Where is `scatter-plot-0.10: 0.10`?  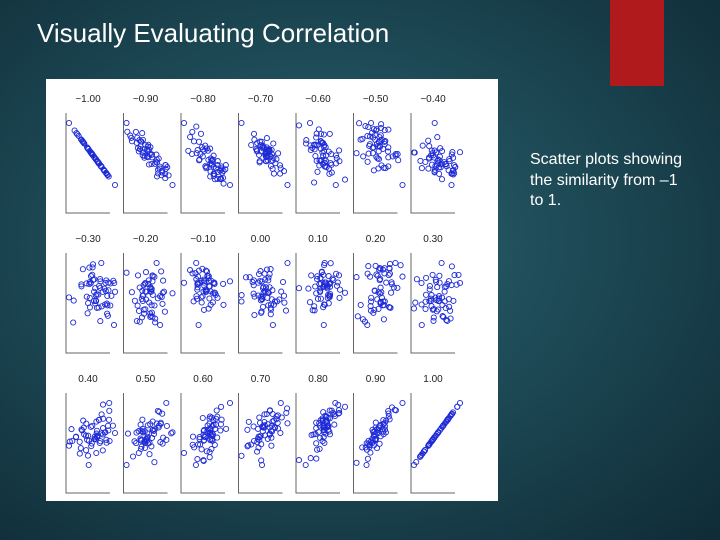
scatter-plot-0.10: 0.10 is located at coordinates (322, 294).